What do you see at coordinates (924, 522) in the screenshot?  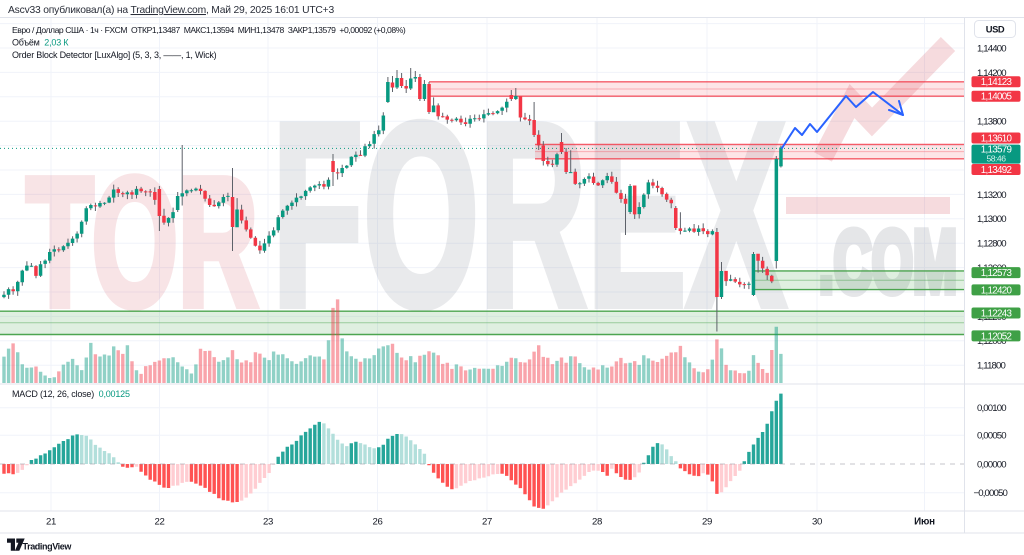 I see `svg-text: Июн` at bounding box center [924, 522].